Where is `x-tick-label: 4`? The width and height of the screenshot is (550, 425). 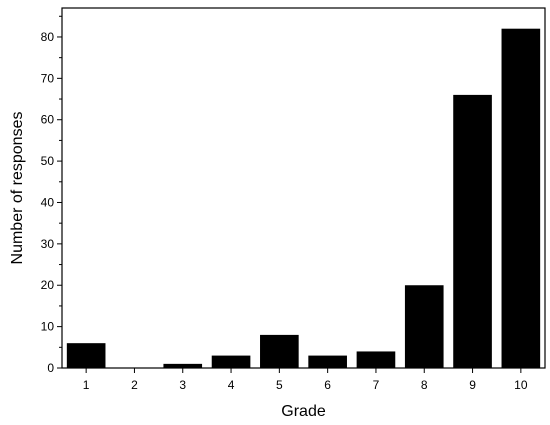
x-tick-label: 4 is located at coordinates (231, 385).